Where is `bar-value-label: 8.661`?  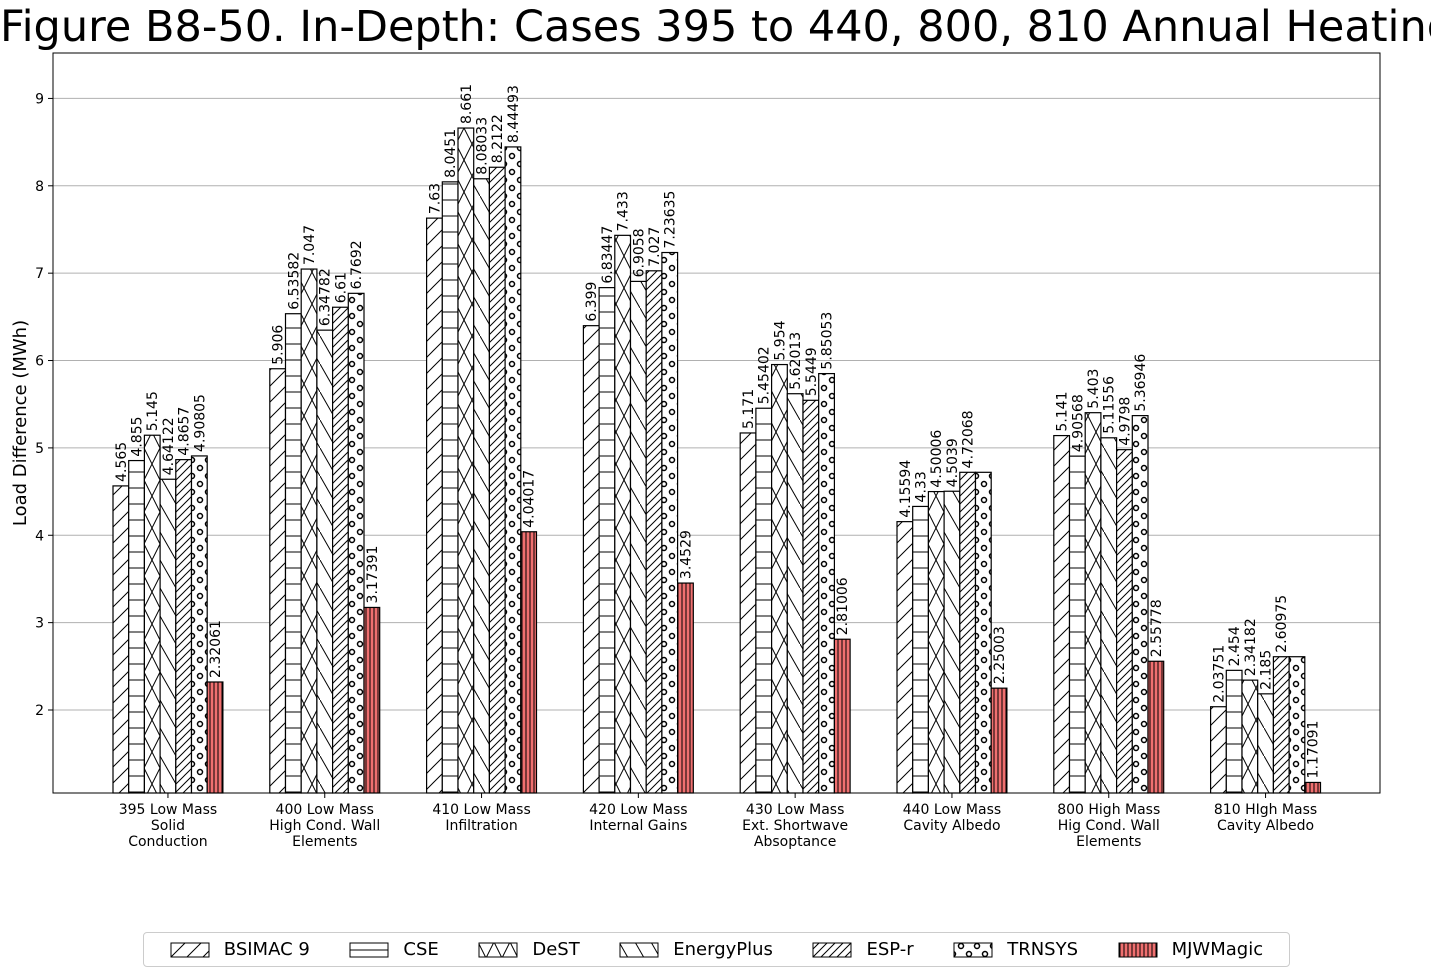
bar-value-label: 8.661 is located at coordinates (467, 104).